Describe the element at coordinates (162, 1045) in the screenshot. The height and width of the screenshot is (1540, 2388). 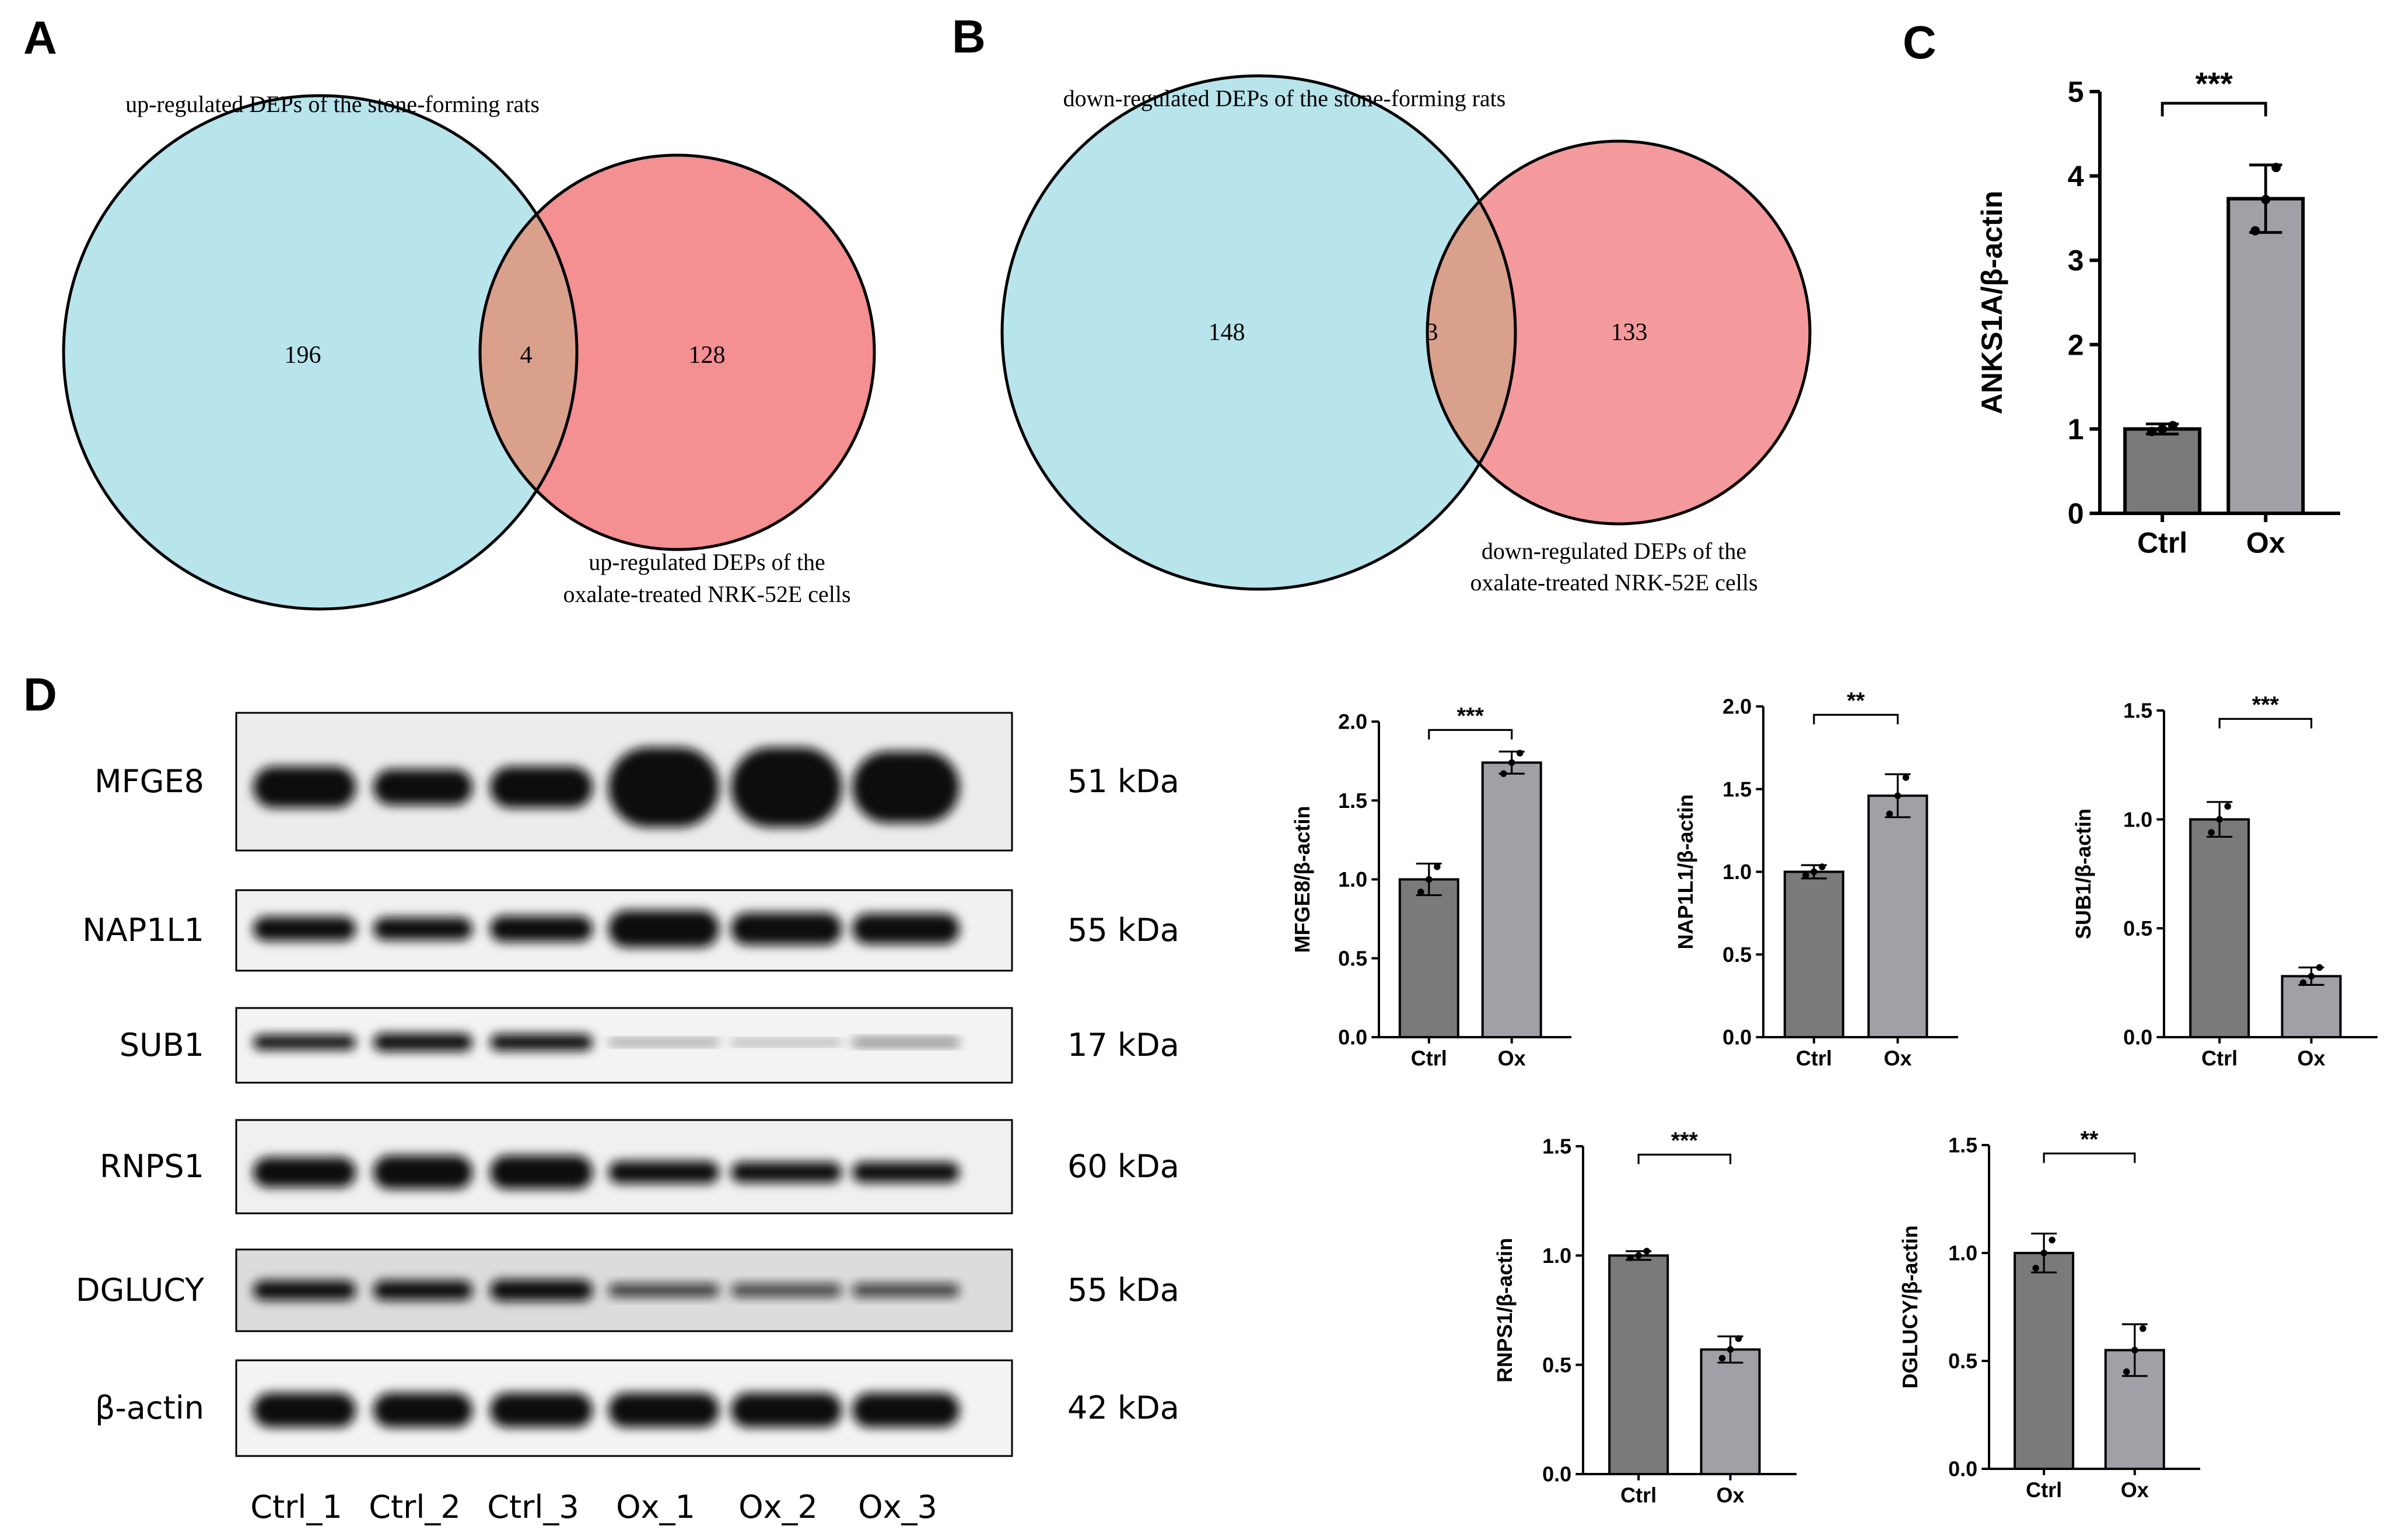
I see `blot-protein-label: SUB1` at that location.